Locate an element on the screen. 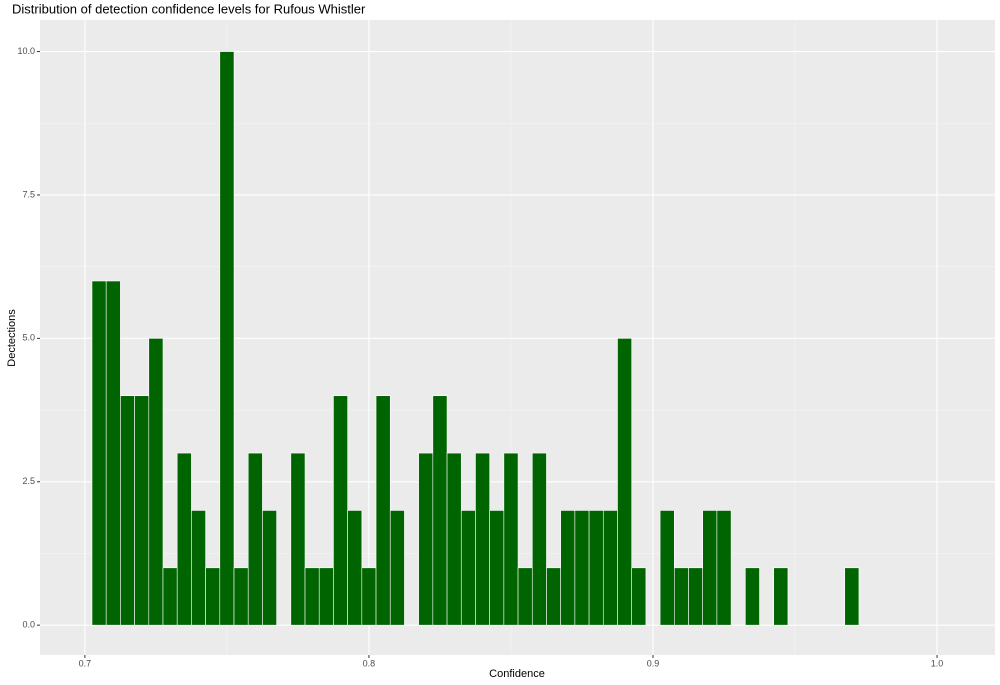 The height and width of the screenshot is (685, 1000). y-tick-label: 0.0 is located at coordinates (28, 625).